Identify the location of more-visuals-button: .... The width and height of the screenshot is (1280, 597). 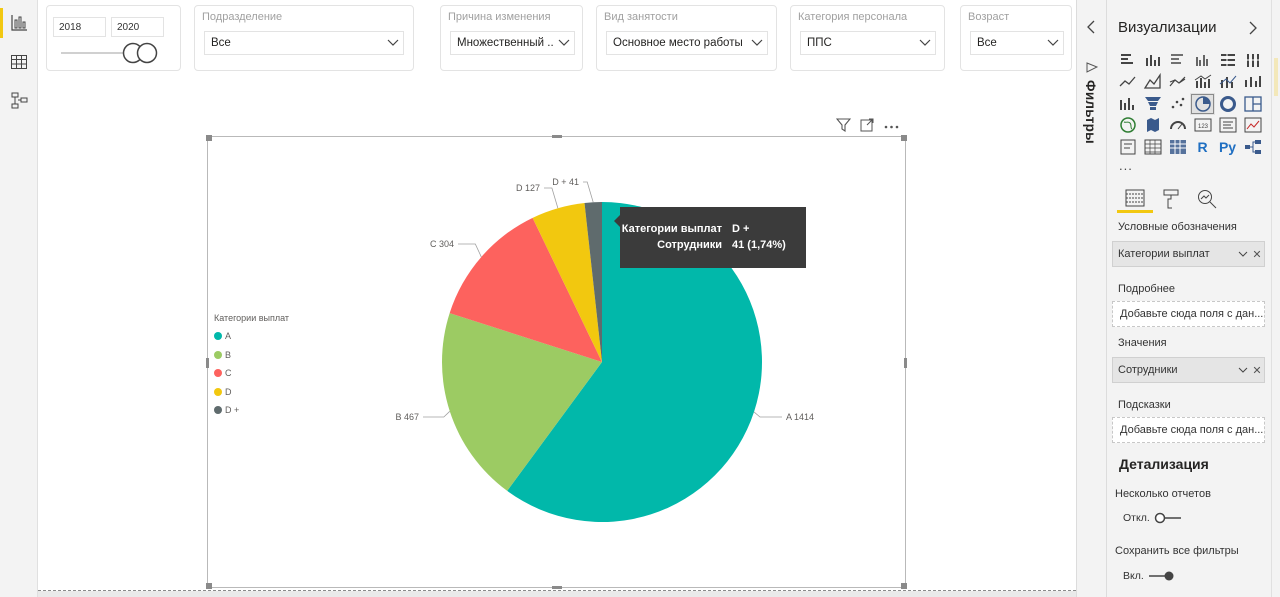
(1126, 165).